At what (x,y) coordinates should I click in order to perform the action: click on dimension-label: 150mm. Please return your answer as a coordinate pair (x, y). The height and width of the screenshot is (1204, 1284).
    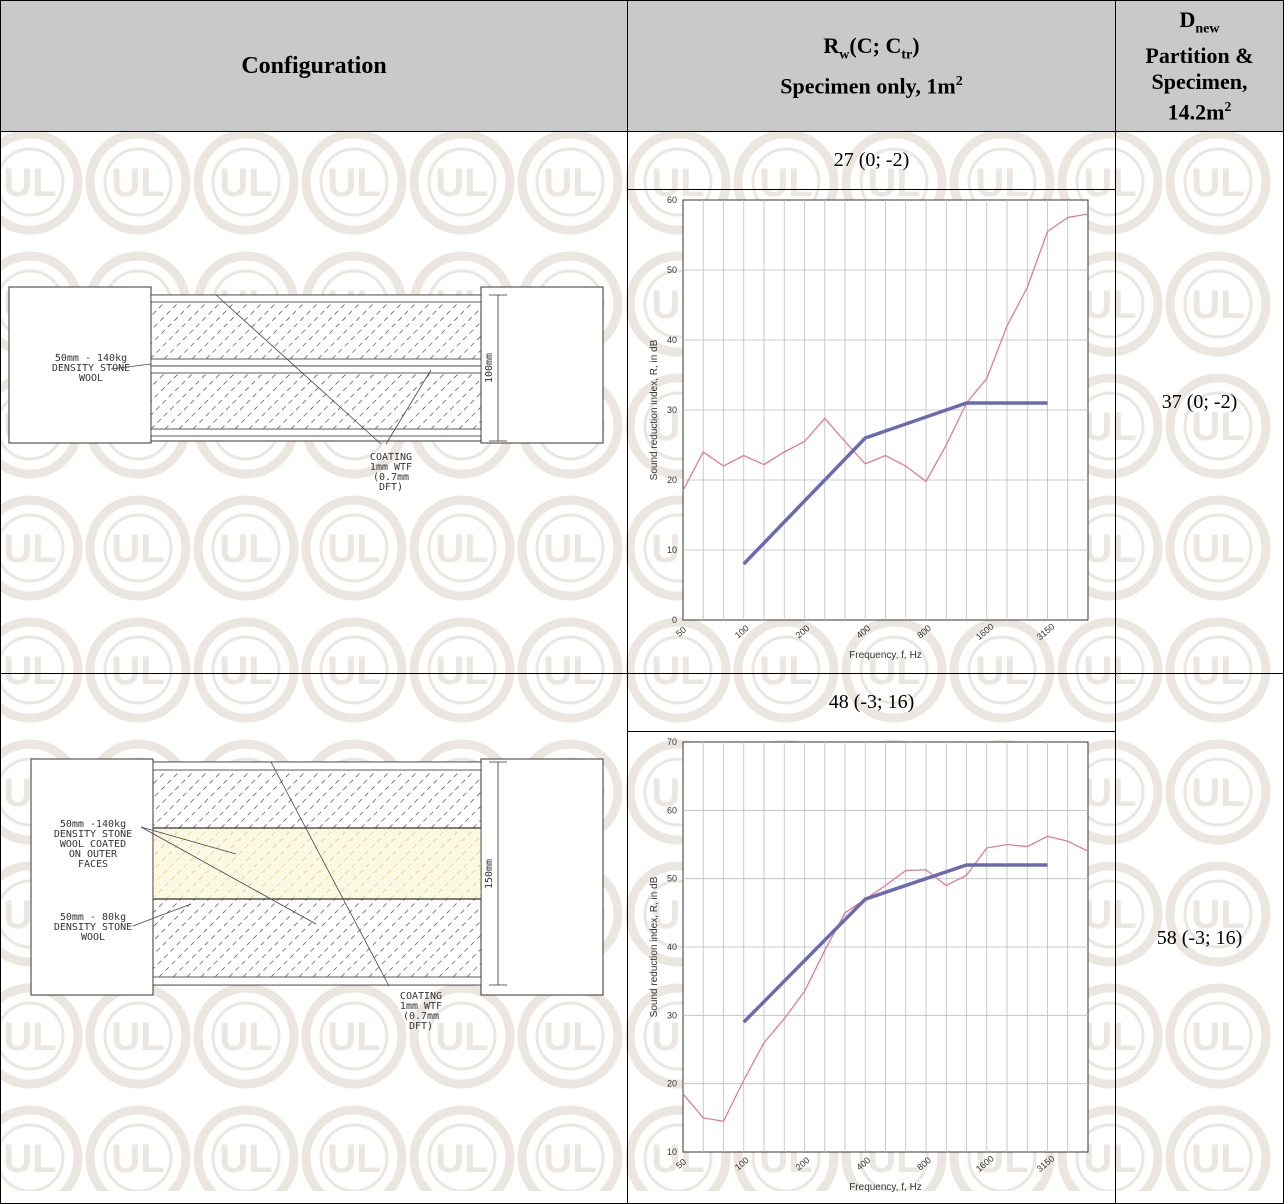
    Looking at the image, I should click on (489, 874).